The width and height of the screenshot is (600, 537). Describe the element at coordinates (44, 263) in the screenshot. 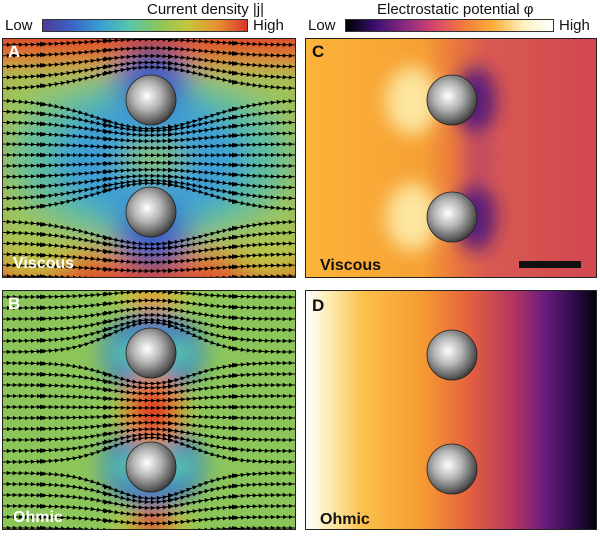

I see `regime-label: Viscous` at that location.